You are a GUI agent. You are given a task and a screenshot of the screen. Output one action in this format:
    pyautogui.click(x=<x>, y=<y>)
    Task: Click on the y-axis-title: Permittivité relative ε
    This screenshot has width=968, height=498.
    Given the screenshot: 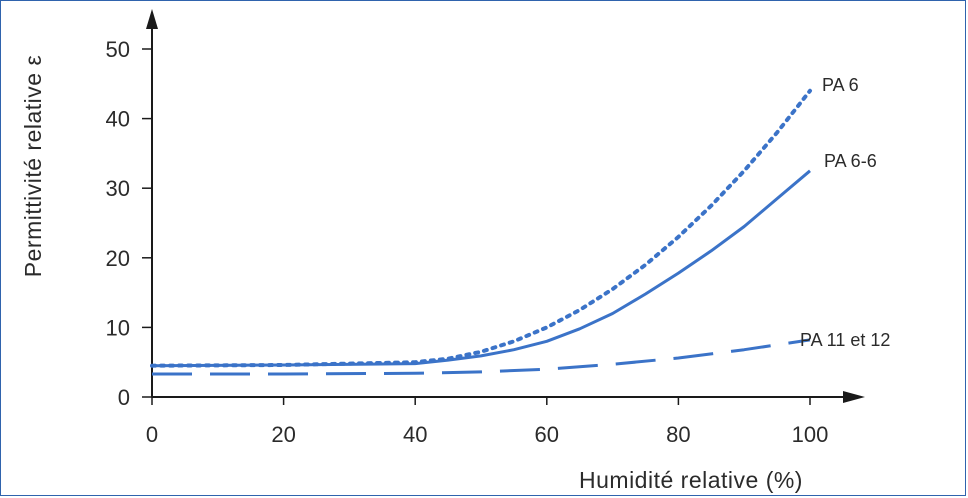 What is the action you would take?
    pyautogui.click(x=33, y=166)
    